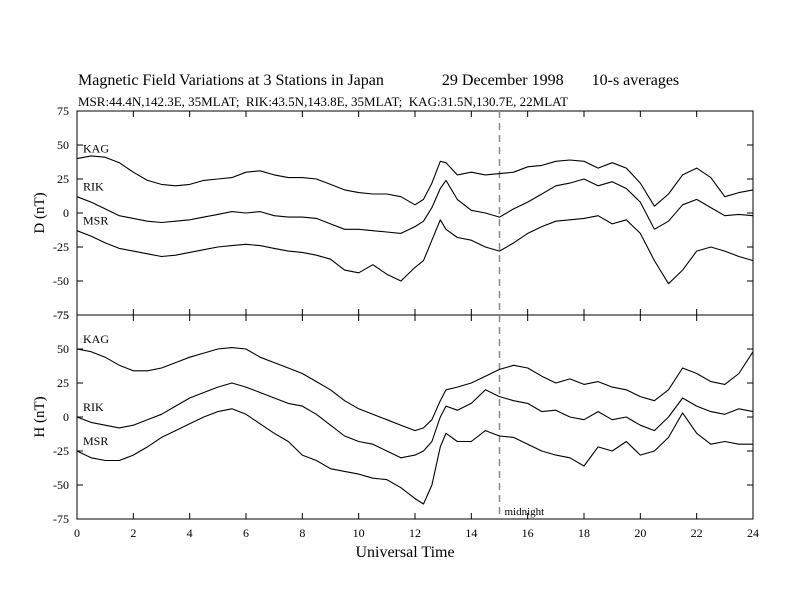  Describe the element at coordinates (133, 533) in the screenshot. I see `x-tick-label: 2` at that location.